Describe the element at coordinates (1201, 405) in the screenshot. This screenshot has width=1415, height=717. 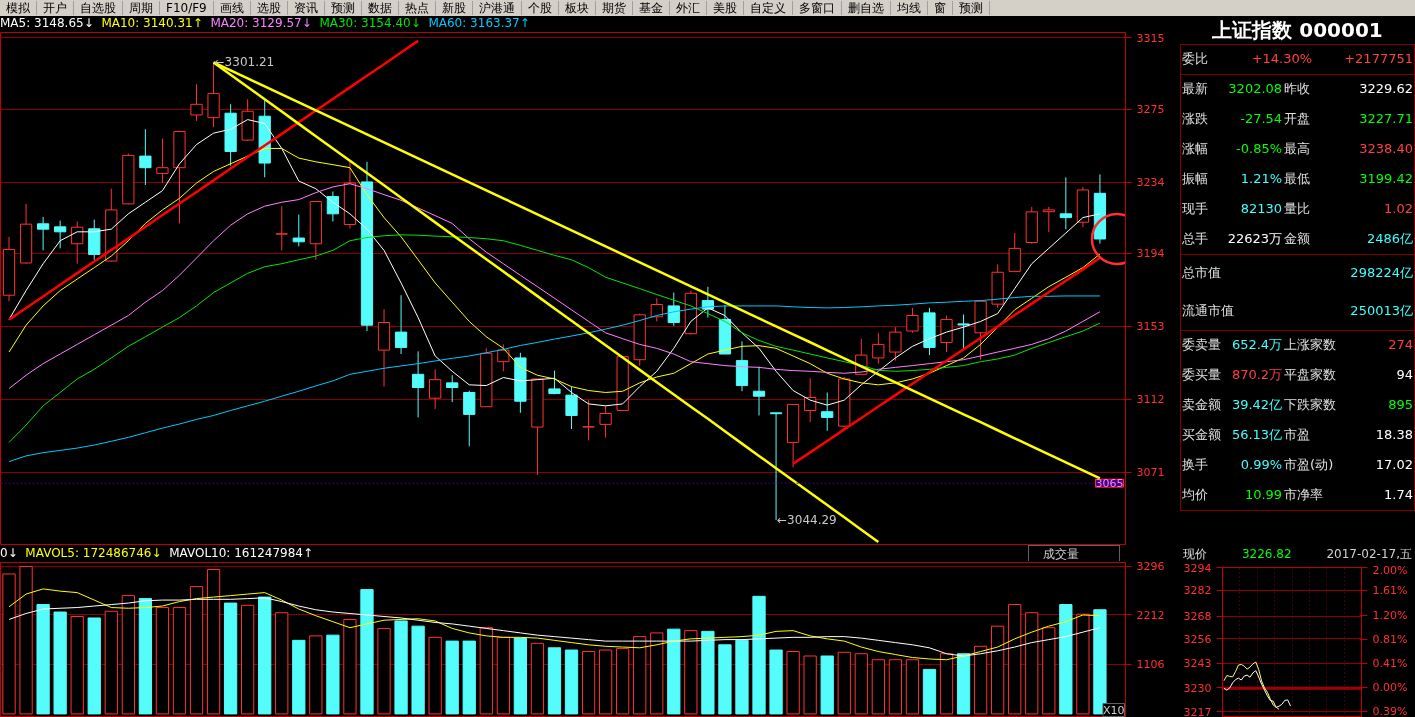
I see `text: 卖金额` at that location.